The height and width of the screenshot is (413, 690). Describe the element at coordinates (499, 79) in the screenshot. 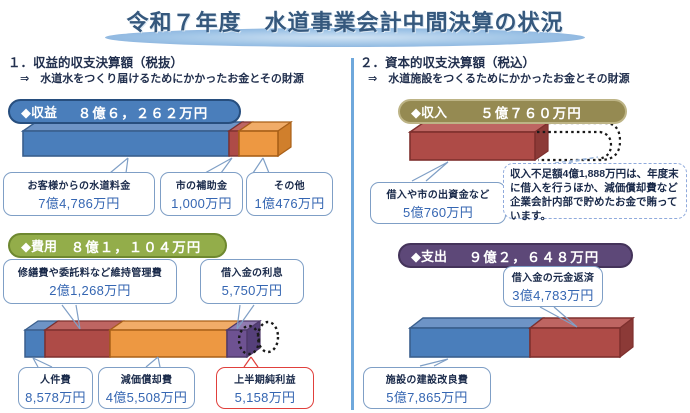

I see `right-section-subheading: ⇒ 水道施設をつくるためにかかったお金とその財源` at that location.